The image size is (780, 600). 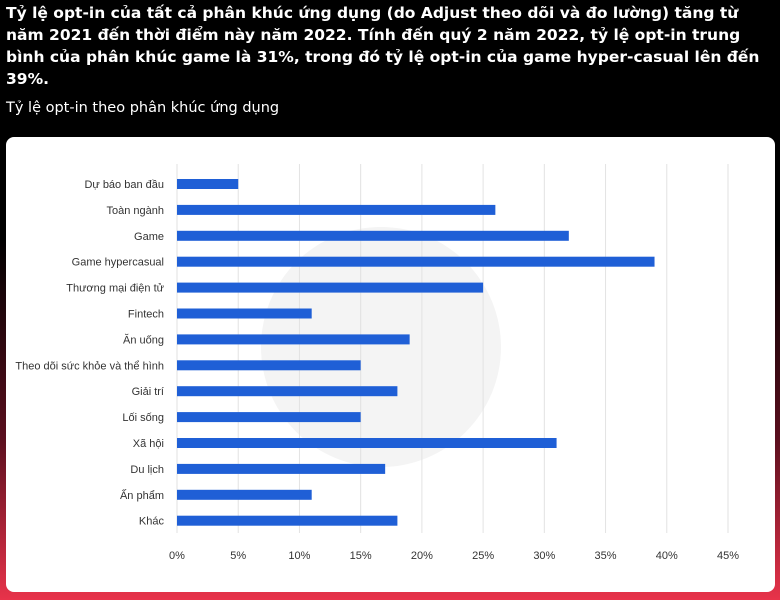 I want to click on x-tick-label: 25%, so click(x=483, y=556).